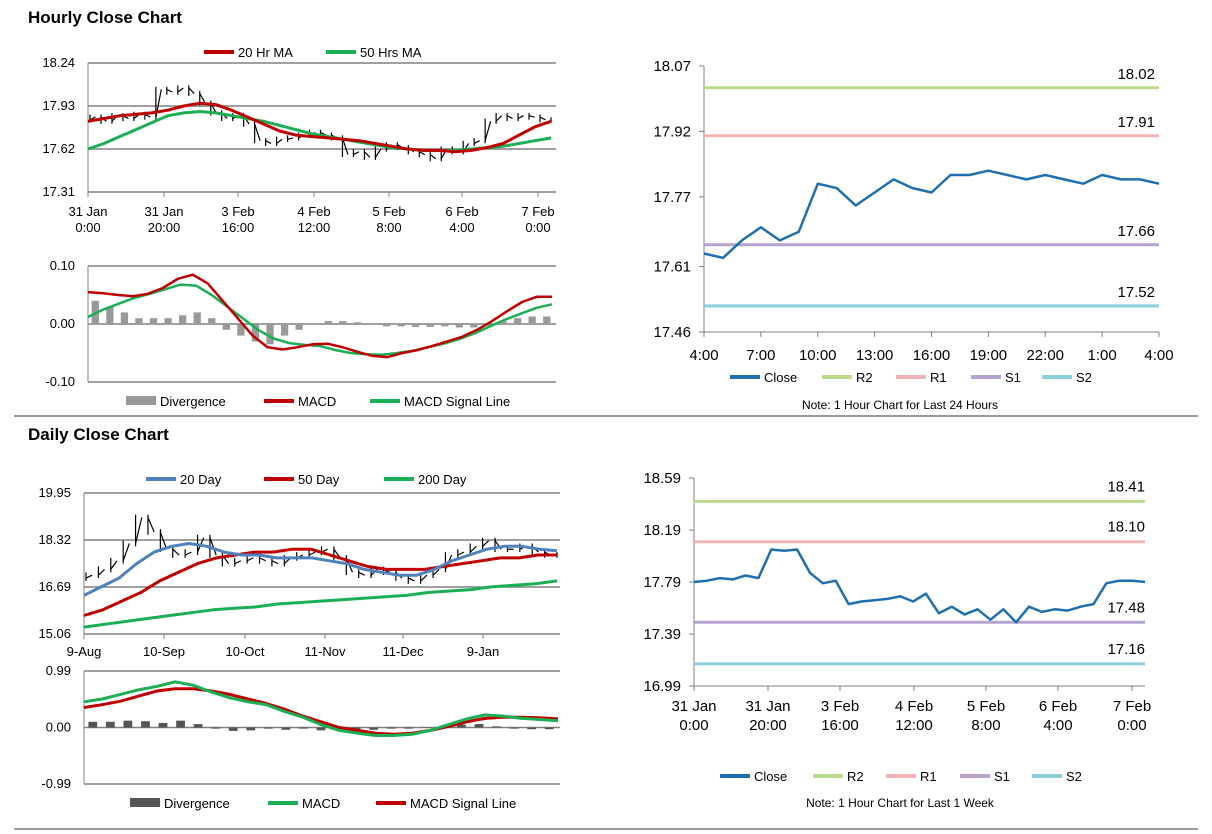  Describe the element at coordinates (855, 776) in the screenshot. I see `legend-daily-r2-label: R2` at that location.